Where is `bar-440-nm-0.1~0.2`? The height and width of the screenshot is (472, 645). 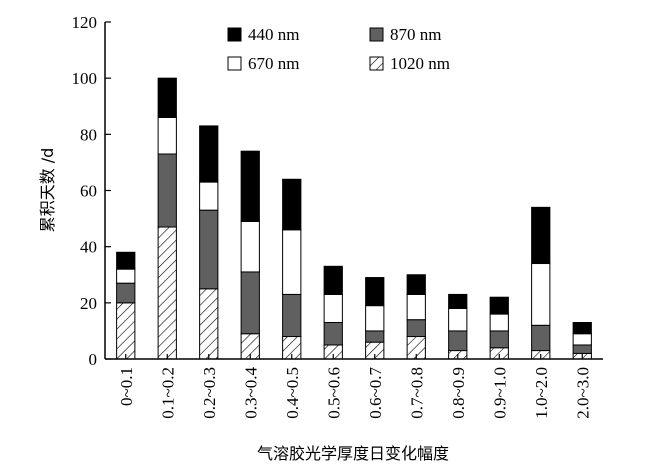
bar-440-nm-0.1~0.2 is located at coordinates (167, 97).